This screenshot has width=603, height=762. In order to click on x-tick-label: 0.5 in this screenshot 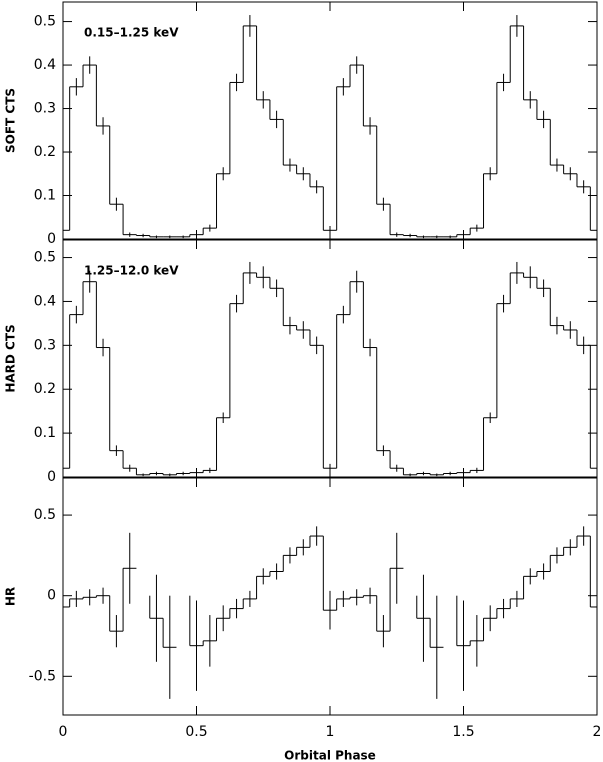, I will do `click(196, 732)`.